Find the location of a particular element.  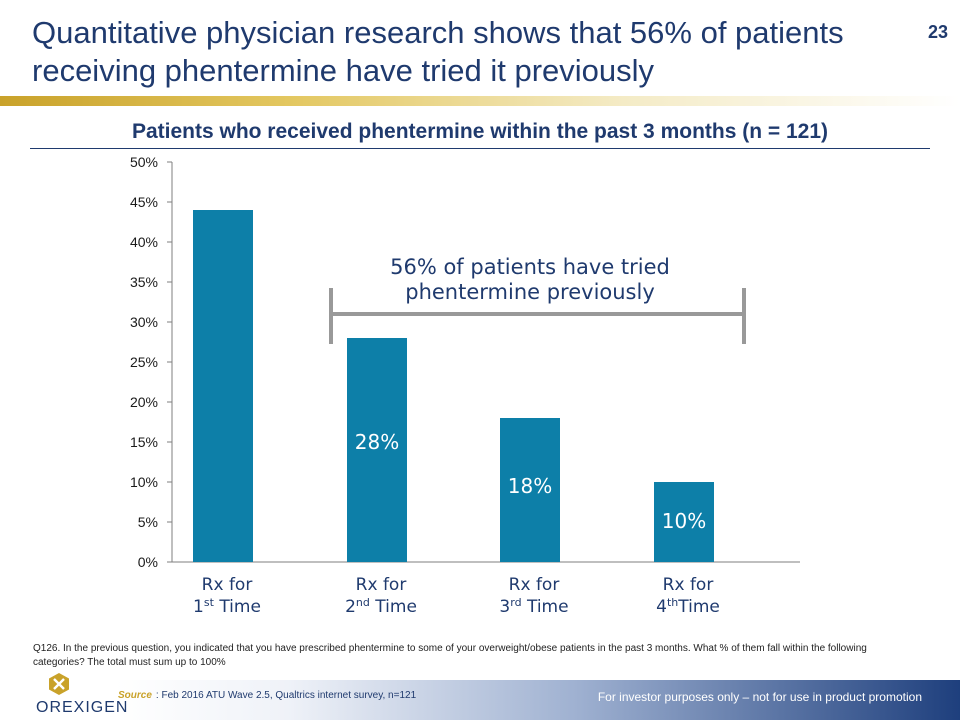

y-tick-label: 50% is located at coordinates (144, 162).